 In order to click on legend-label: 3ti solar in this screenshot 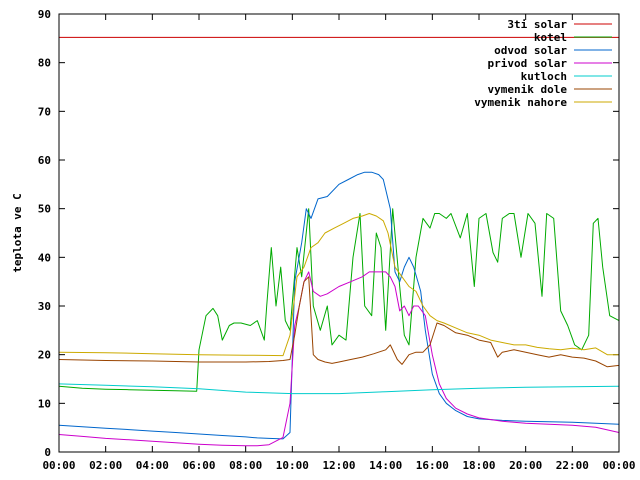, I will do `click(537, 24)`.